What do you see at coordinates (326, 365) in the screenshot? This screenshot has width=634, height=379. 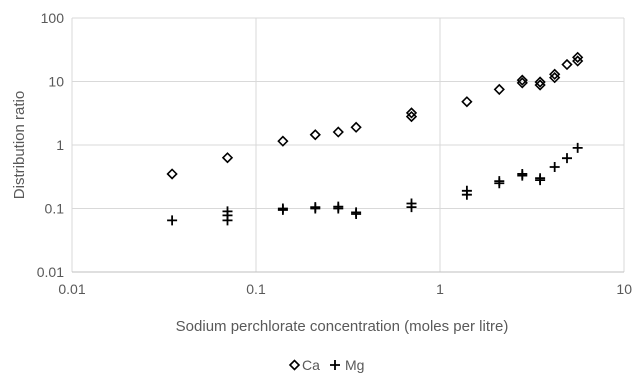 I see `legend: Ca Mg` at bounding box center [326, 365].